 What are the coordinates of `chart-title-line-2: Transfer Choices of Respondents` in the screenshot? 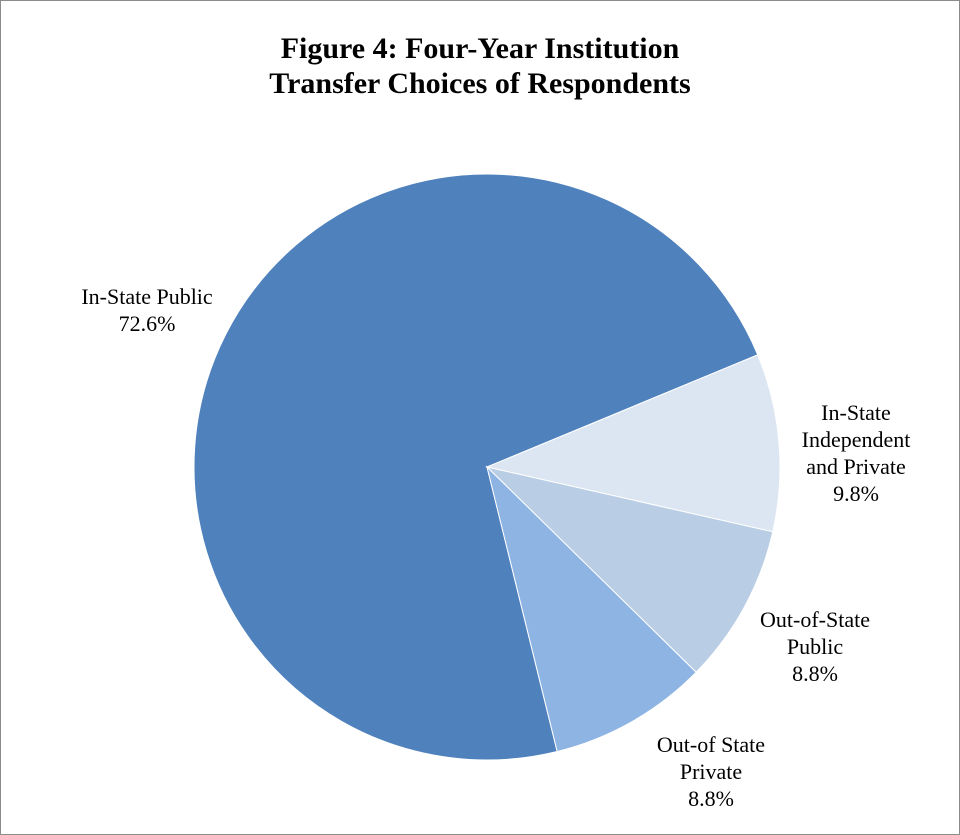 It's located at (480, 83).